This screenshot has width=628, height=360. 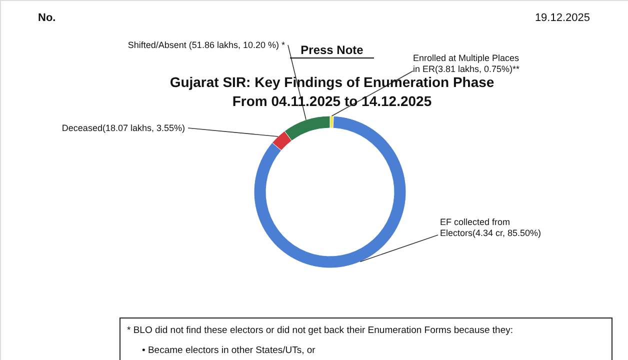 What do you see at coordinates (229, 350) in the screenshot?
I see `text: • Became electors in other States/UTs, or` at bounding box center [229, 350].